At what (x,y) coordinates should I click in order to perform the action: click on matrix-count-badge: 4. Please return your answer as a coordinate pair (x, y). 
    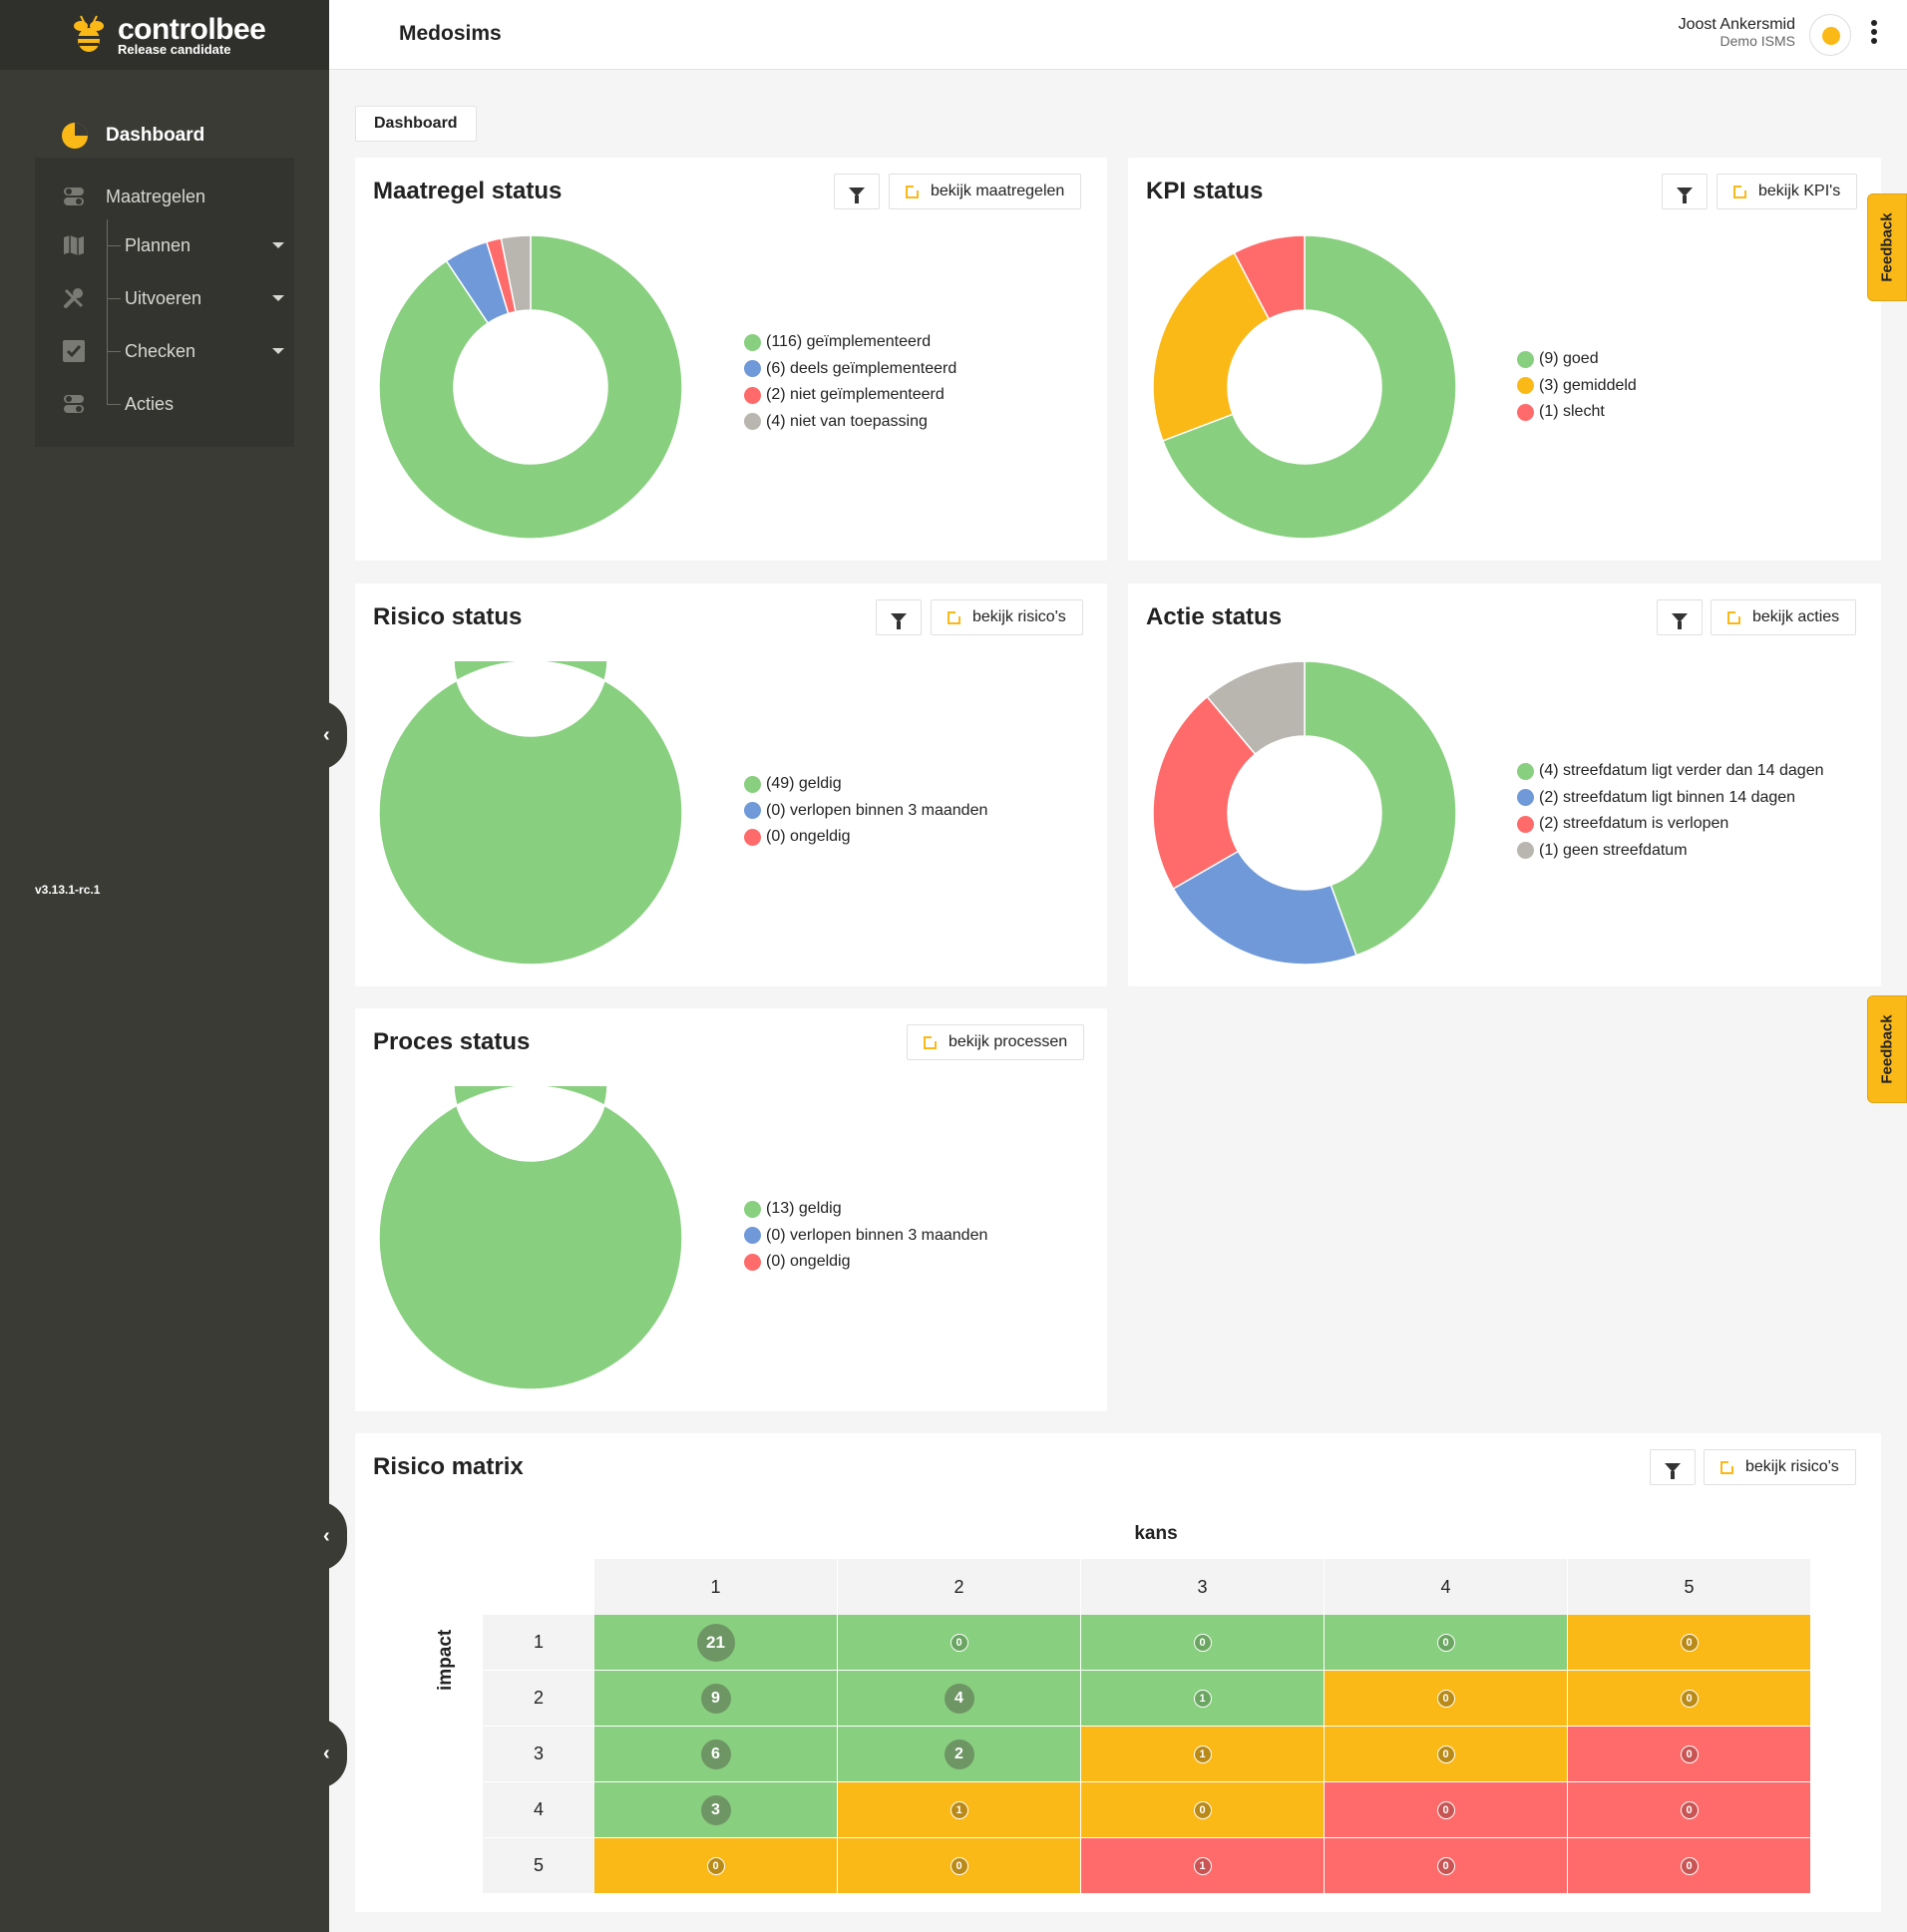
    Looking at the image, I should click on (959, 1699).